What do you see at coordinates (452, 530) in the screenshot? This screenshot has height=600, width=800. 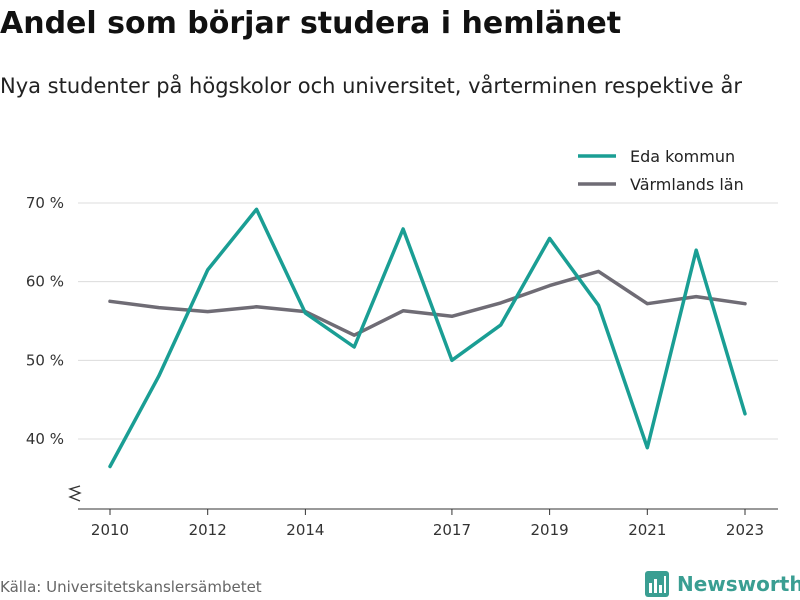 I see `x-tick-label: 2017` at bounding box center [452, 530].